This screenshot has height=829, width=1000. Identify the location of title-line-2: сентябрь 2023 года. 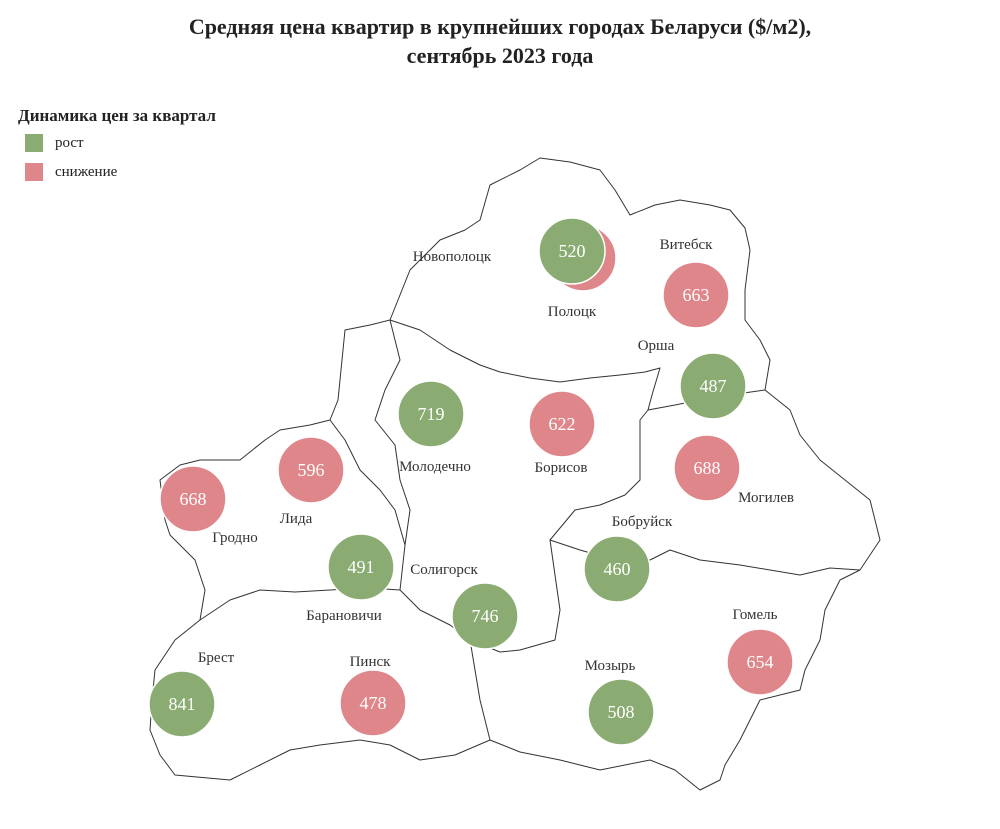
(500, 55).